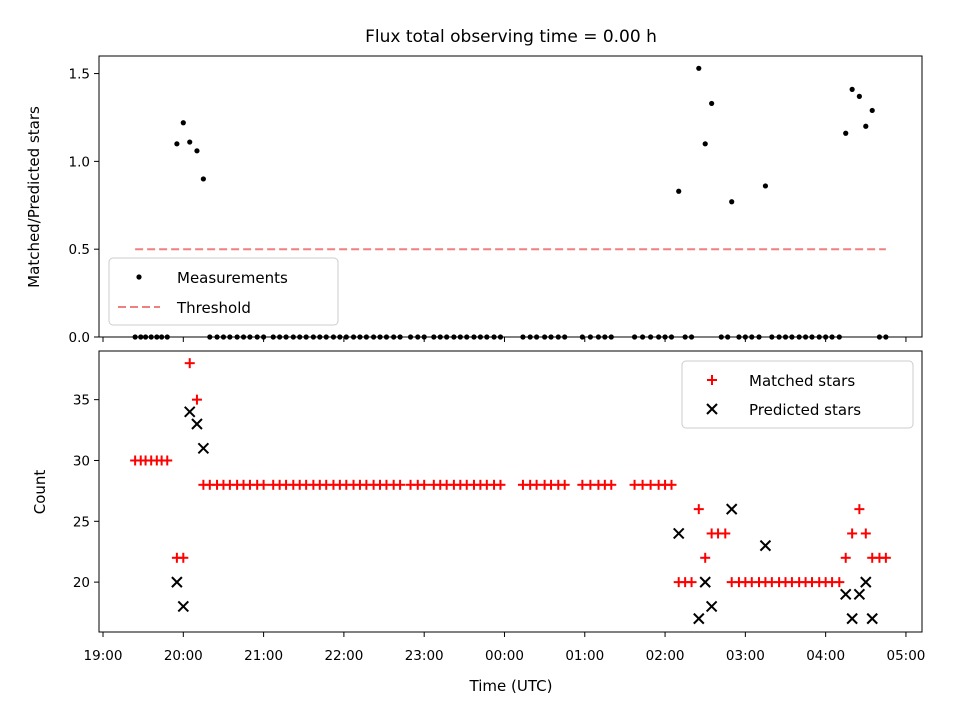 Image resolution: width=960 pixels, height=720 pixels. What do you see at coordinates (905, 656) in the screenshot?
I see `x-tick-label: 05:00` at bounding box center [905, 656].